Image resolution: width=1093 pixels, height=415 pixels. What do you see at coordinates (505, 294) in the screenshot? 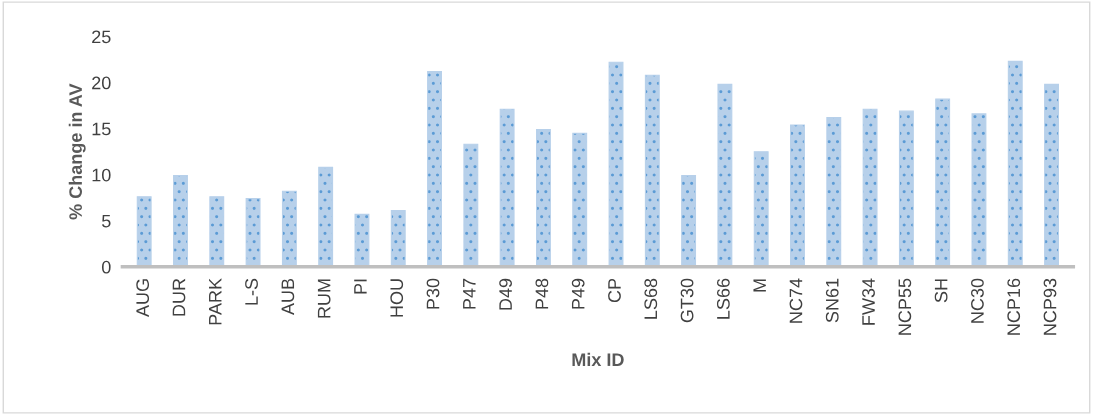
I see `x-tick-label: D49` at bounding box center [505, 294].